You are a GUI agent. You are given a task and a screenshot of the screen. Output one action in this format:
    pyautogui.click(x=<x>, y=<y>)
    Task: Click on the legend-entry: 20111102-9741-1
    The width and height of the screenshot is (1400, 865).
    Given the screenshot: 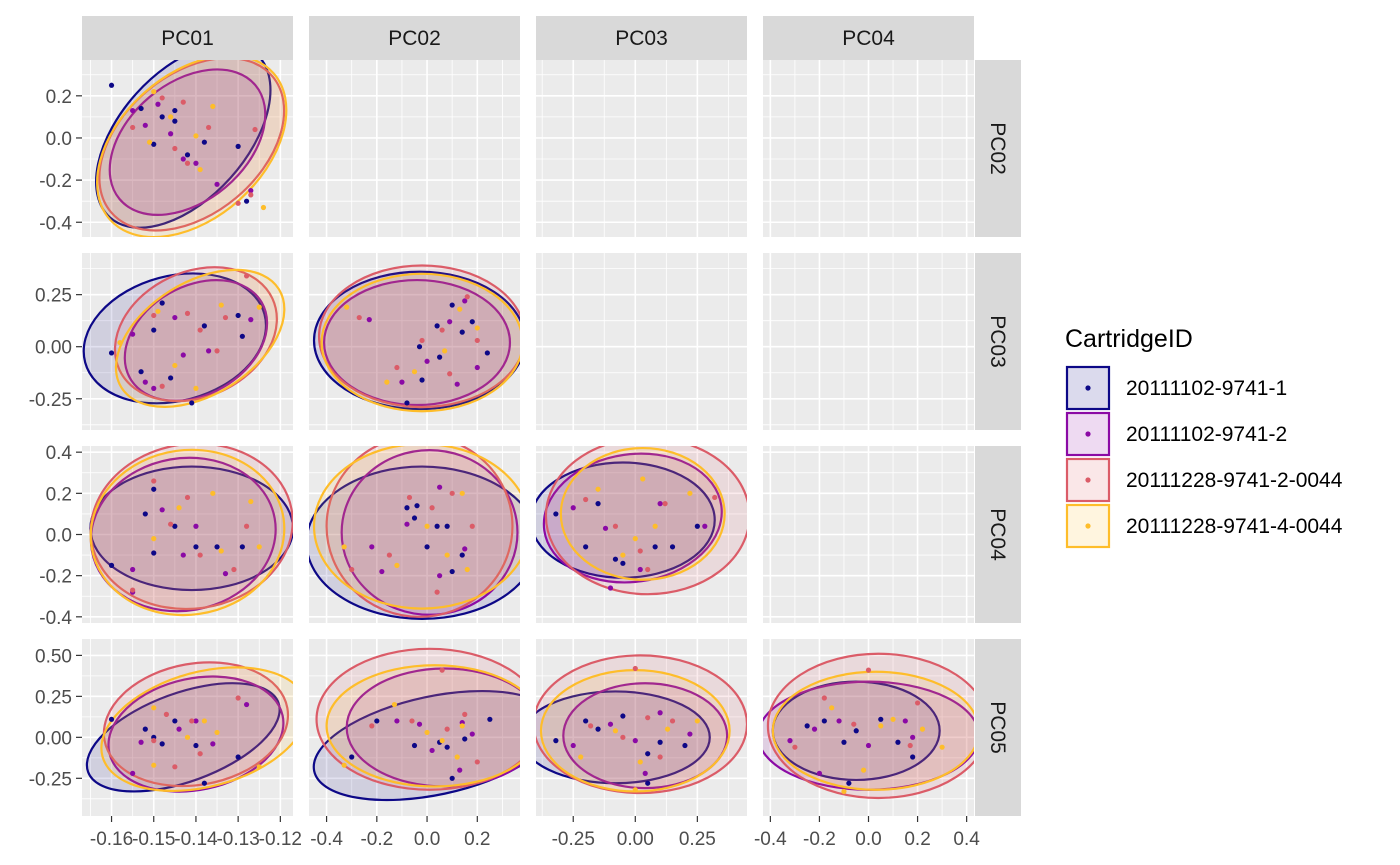 What is the action you would take?
    pyautogui.click(x=1176, y=388)
    